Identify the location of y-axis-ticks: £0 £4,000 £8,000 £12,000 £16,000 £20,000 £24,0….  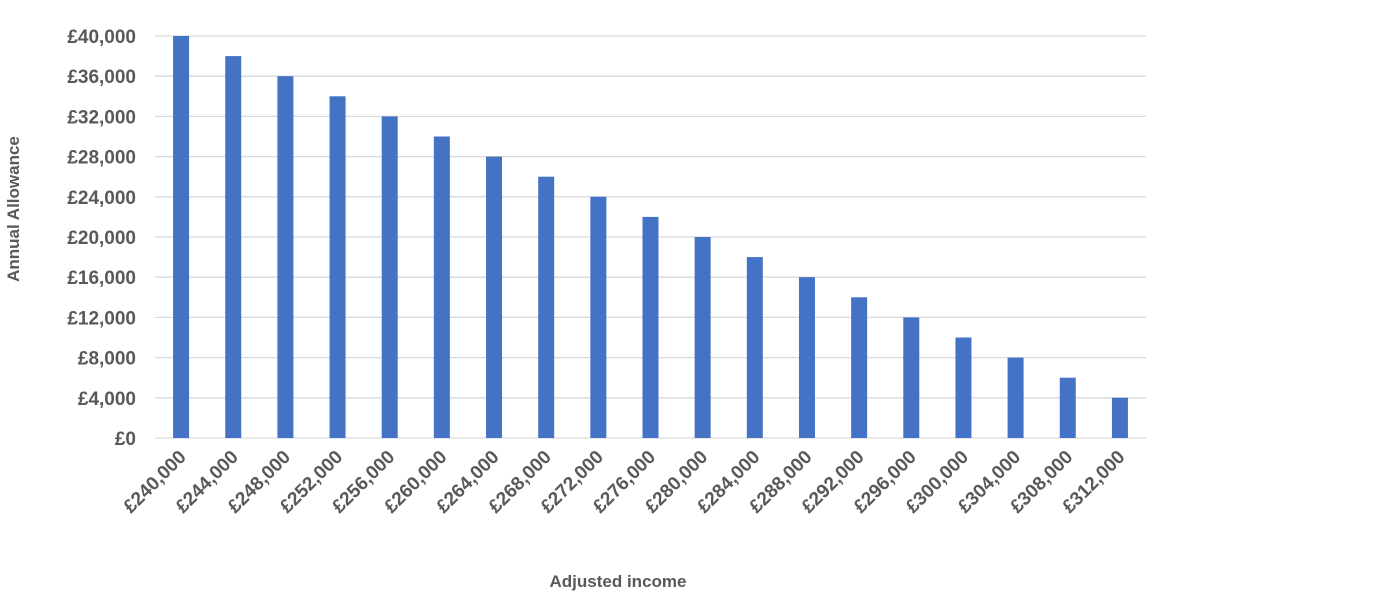
(101, 238).